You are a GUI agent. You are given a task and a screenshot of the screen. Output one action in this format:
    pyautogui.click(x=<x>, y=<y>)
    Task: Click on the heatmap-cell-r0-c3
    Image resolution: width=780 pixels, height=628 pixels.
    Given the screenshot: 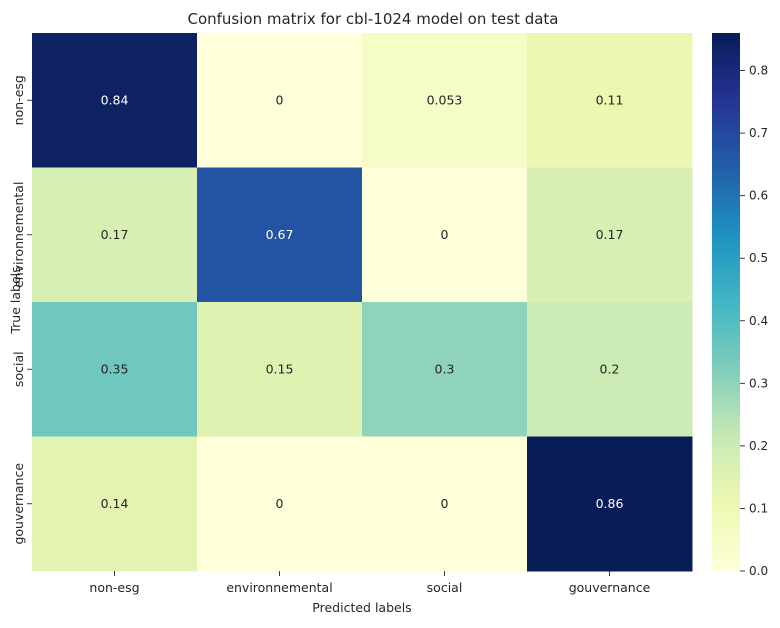 What is the action you would take?
    pyautogui.click(x=610, y=100)
    